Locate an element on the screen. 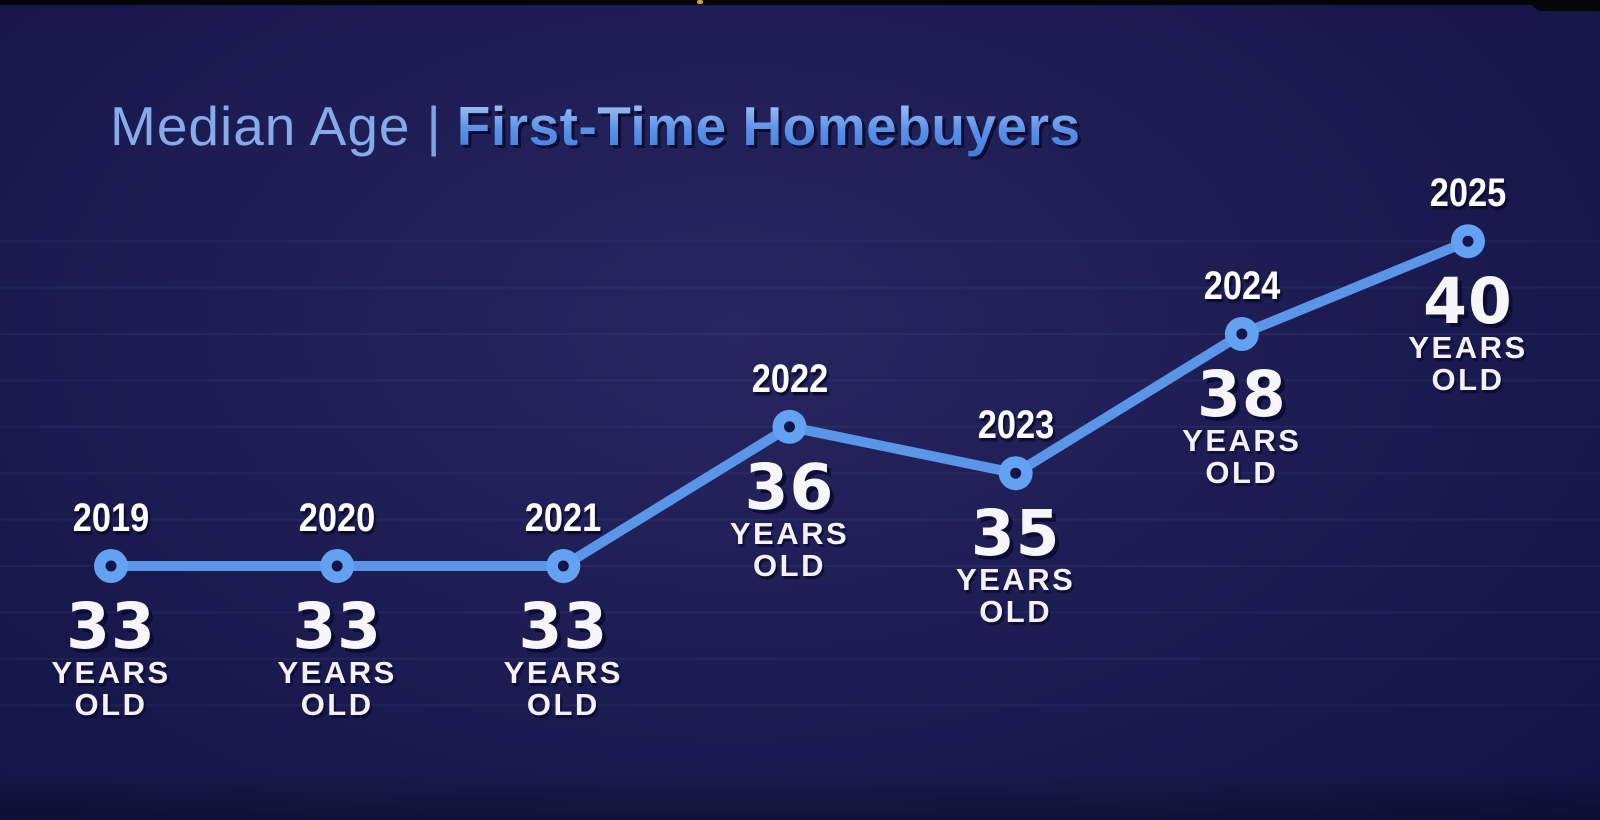 This screenshot has width=1600, height=820. value-label-2022: 36 YEARS OLD is located at coordinates (789, 516).